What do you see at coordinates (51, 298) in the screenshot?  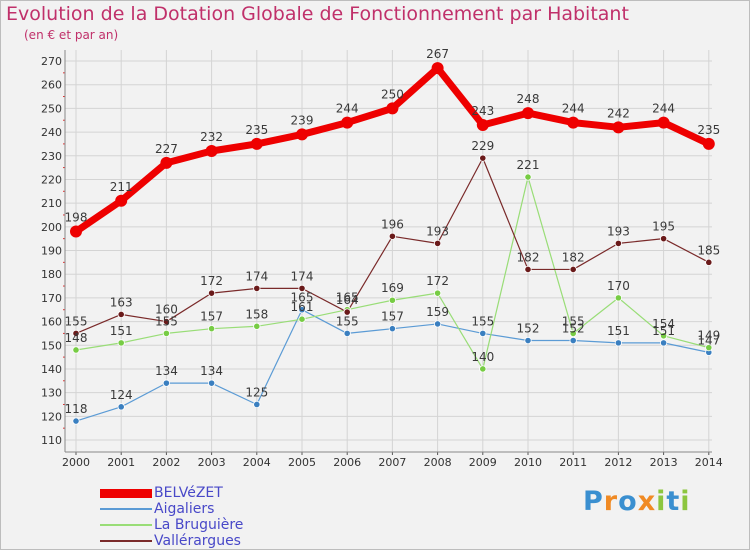 I see `y-tick-label: 170` at bounding box center [51, 298].